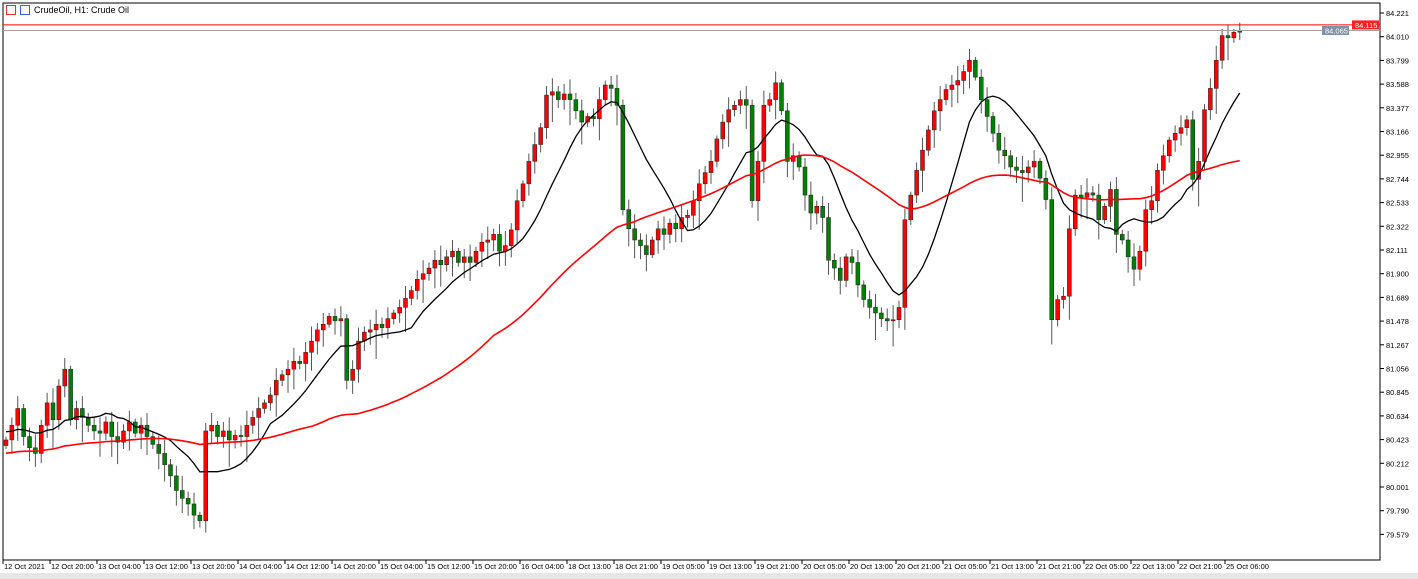 The height and width of the screenshot is (579, 1418). Describe the element at coordinates (213, 566) in the screenshot. I see `x-tick-label: 13 Oct 20:00` at that location.